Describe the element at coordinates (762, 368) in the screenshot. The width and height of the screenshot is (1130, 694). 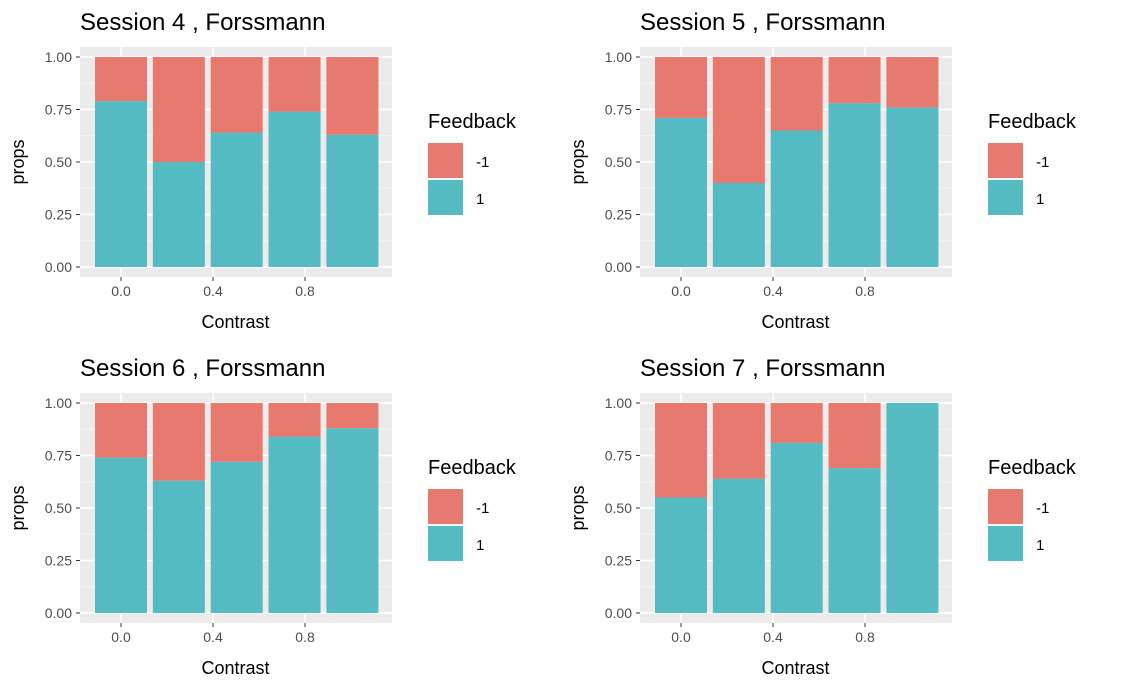
I see `chart-title: Session 7 , Forssmann` at that location.